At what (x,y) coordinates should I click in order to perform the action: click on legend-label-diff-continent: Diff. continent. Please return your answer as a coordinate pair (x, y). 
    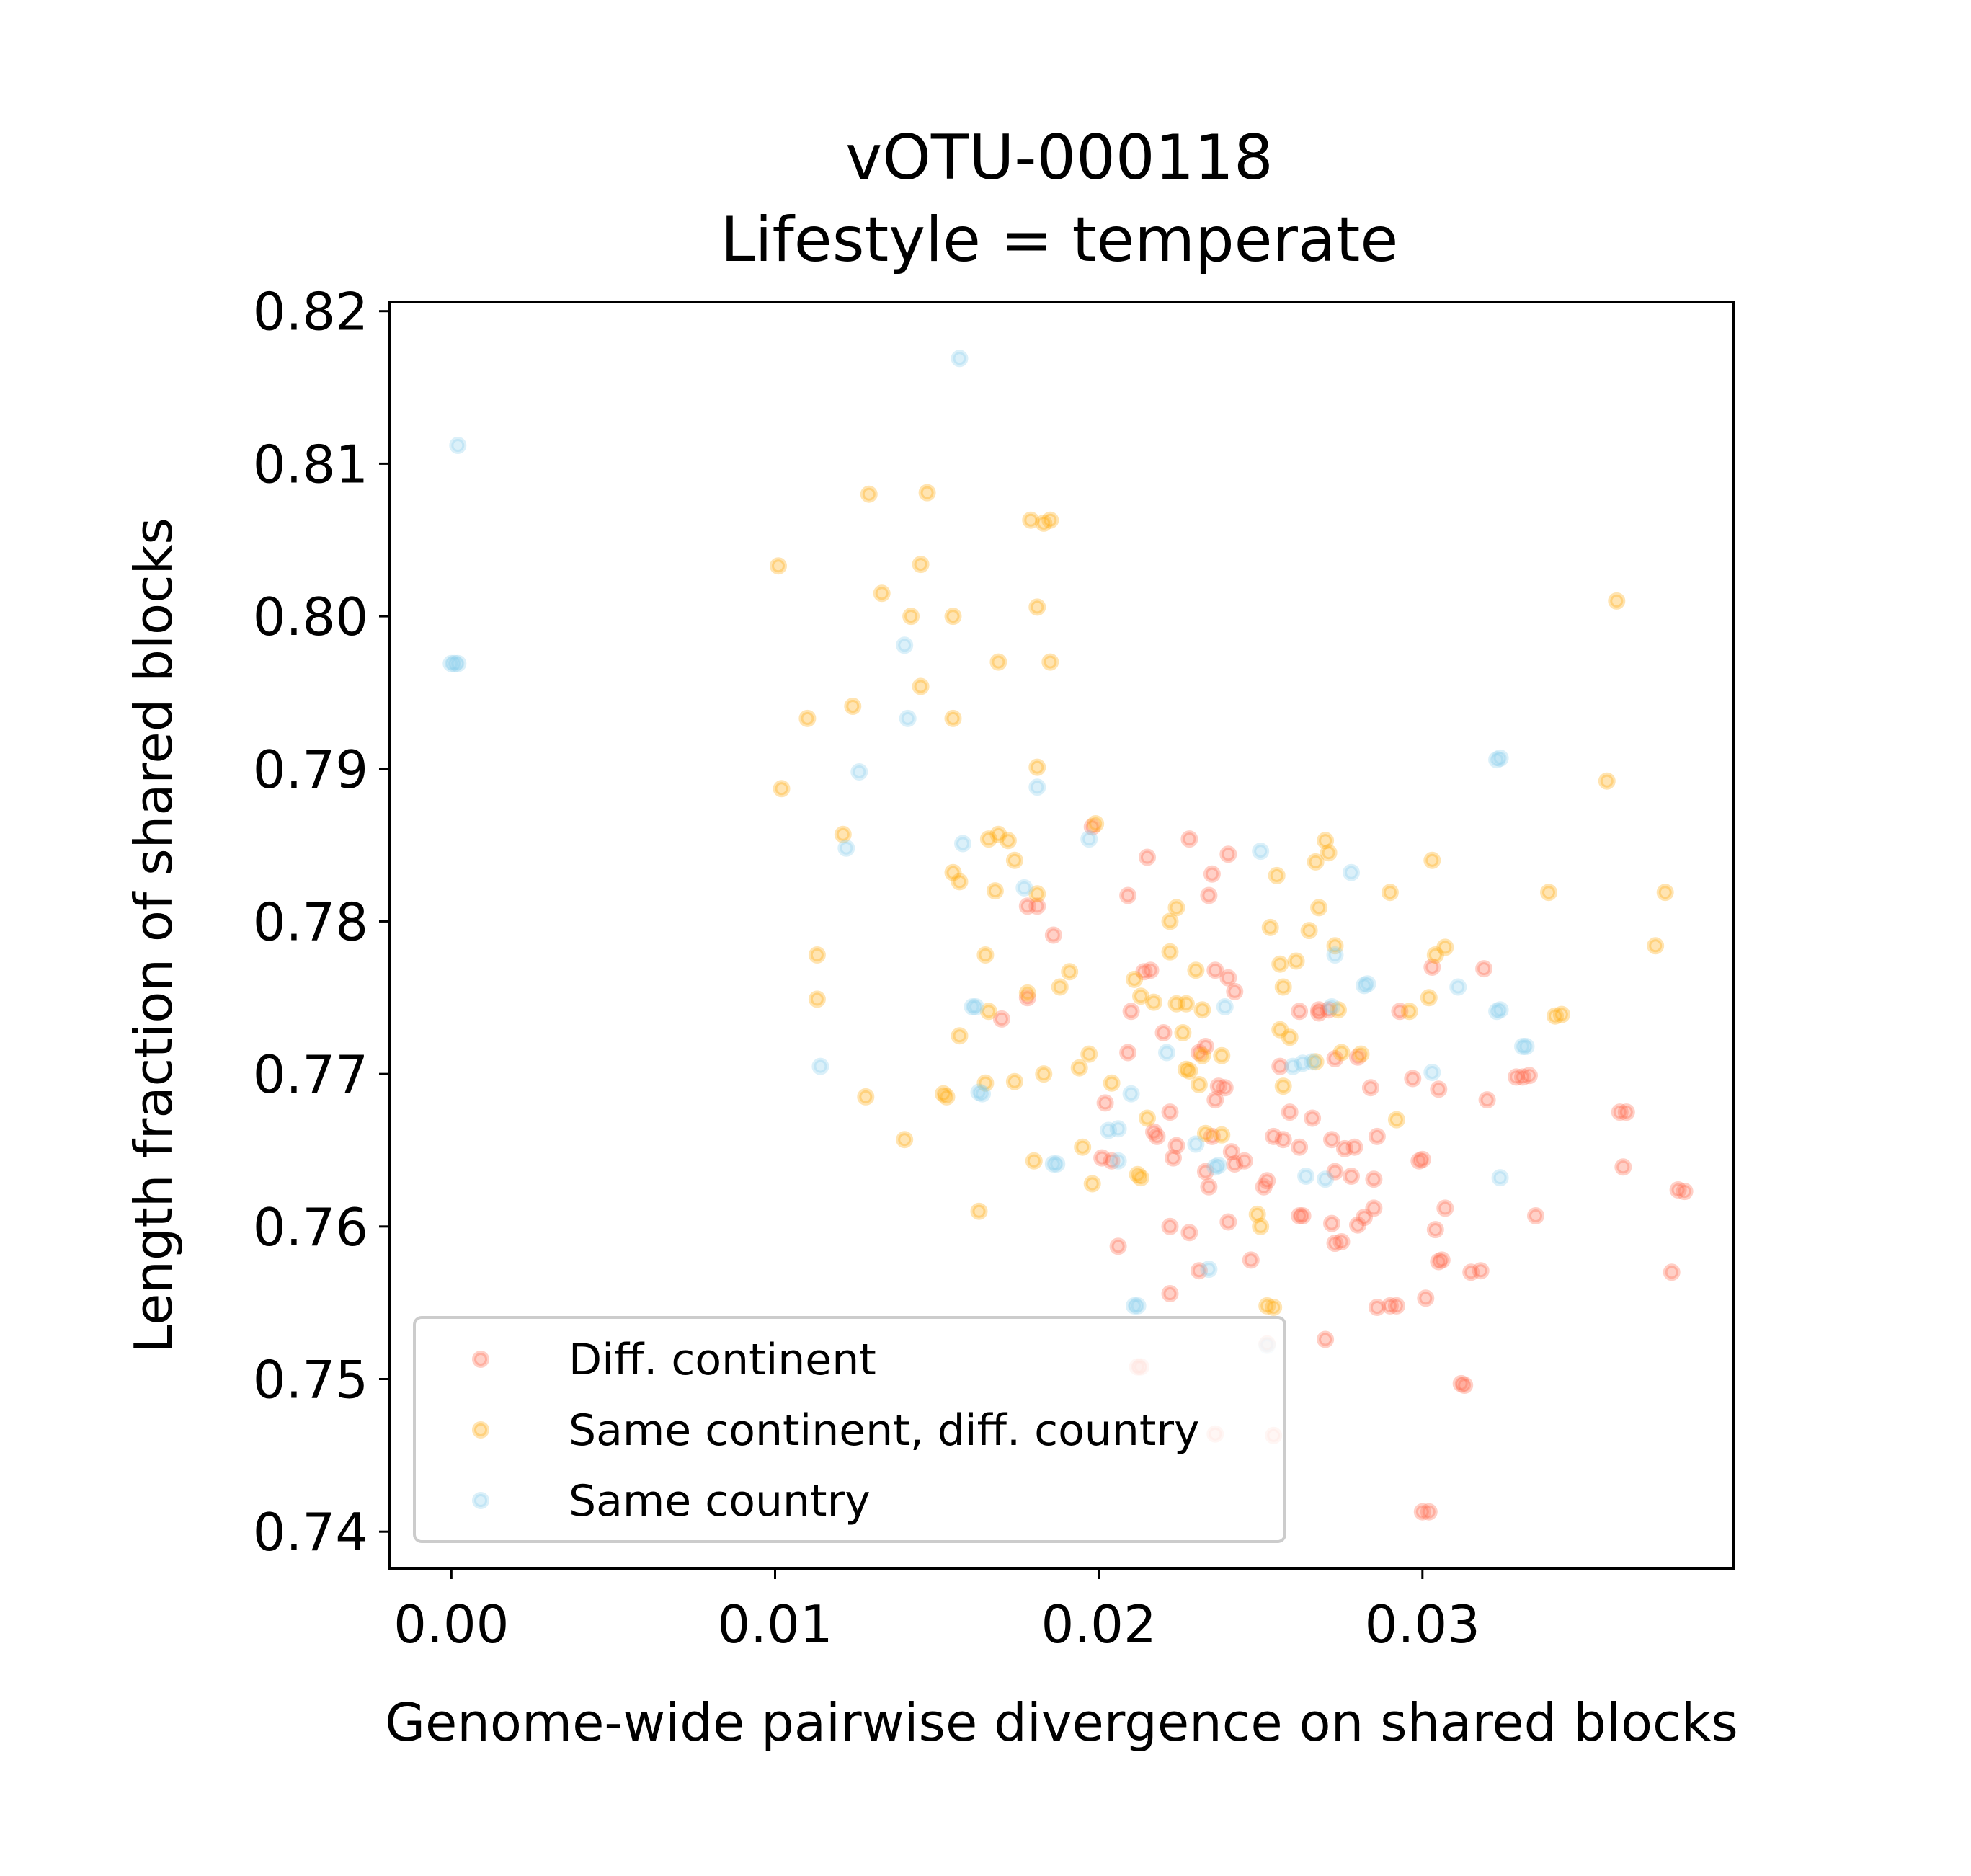
    Looking at the image, I should click on (722, 1360).